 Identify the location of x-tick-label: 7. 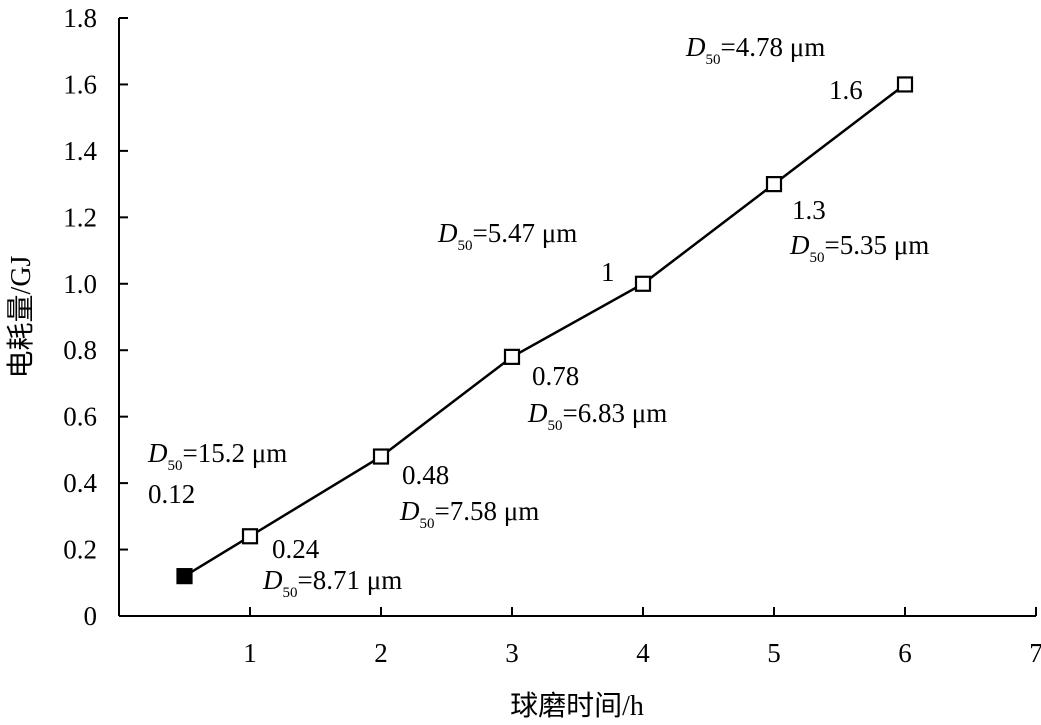
(1035, 653).